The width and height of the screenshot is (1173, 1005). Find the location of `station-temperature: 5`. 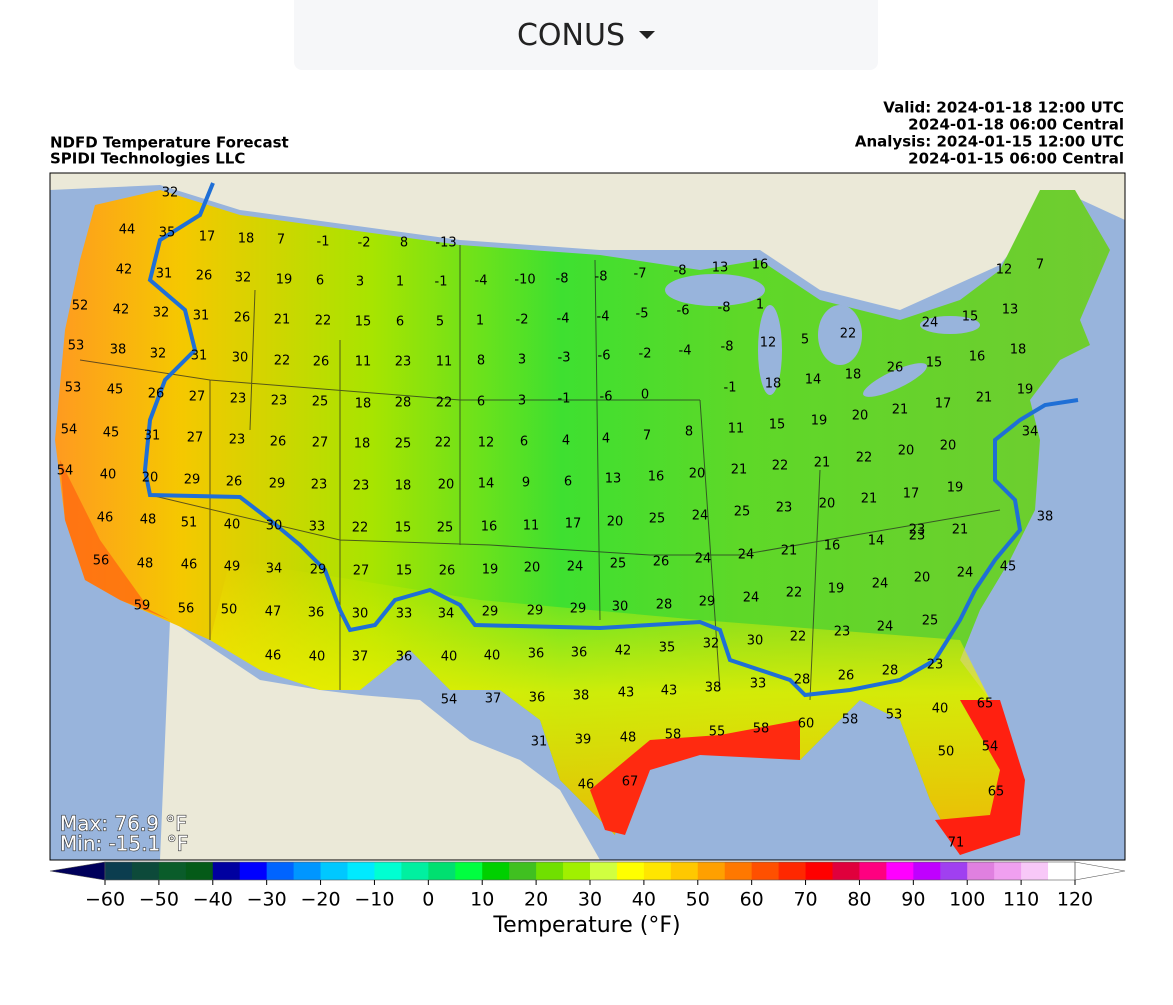

station-temperature: 5 is located at coordinates (440, 322).